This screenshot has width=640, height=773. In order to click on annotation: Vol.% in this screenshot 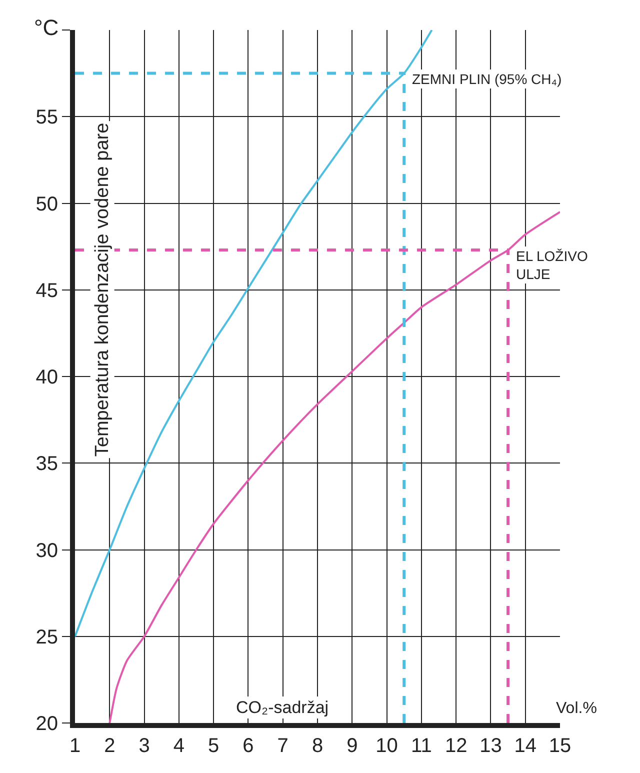, I will do `click(576, 708)`.